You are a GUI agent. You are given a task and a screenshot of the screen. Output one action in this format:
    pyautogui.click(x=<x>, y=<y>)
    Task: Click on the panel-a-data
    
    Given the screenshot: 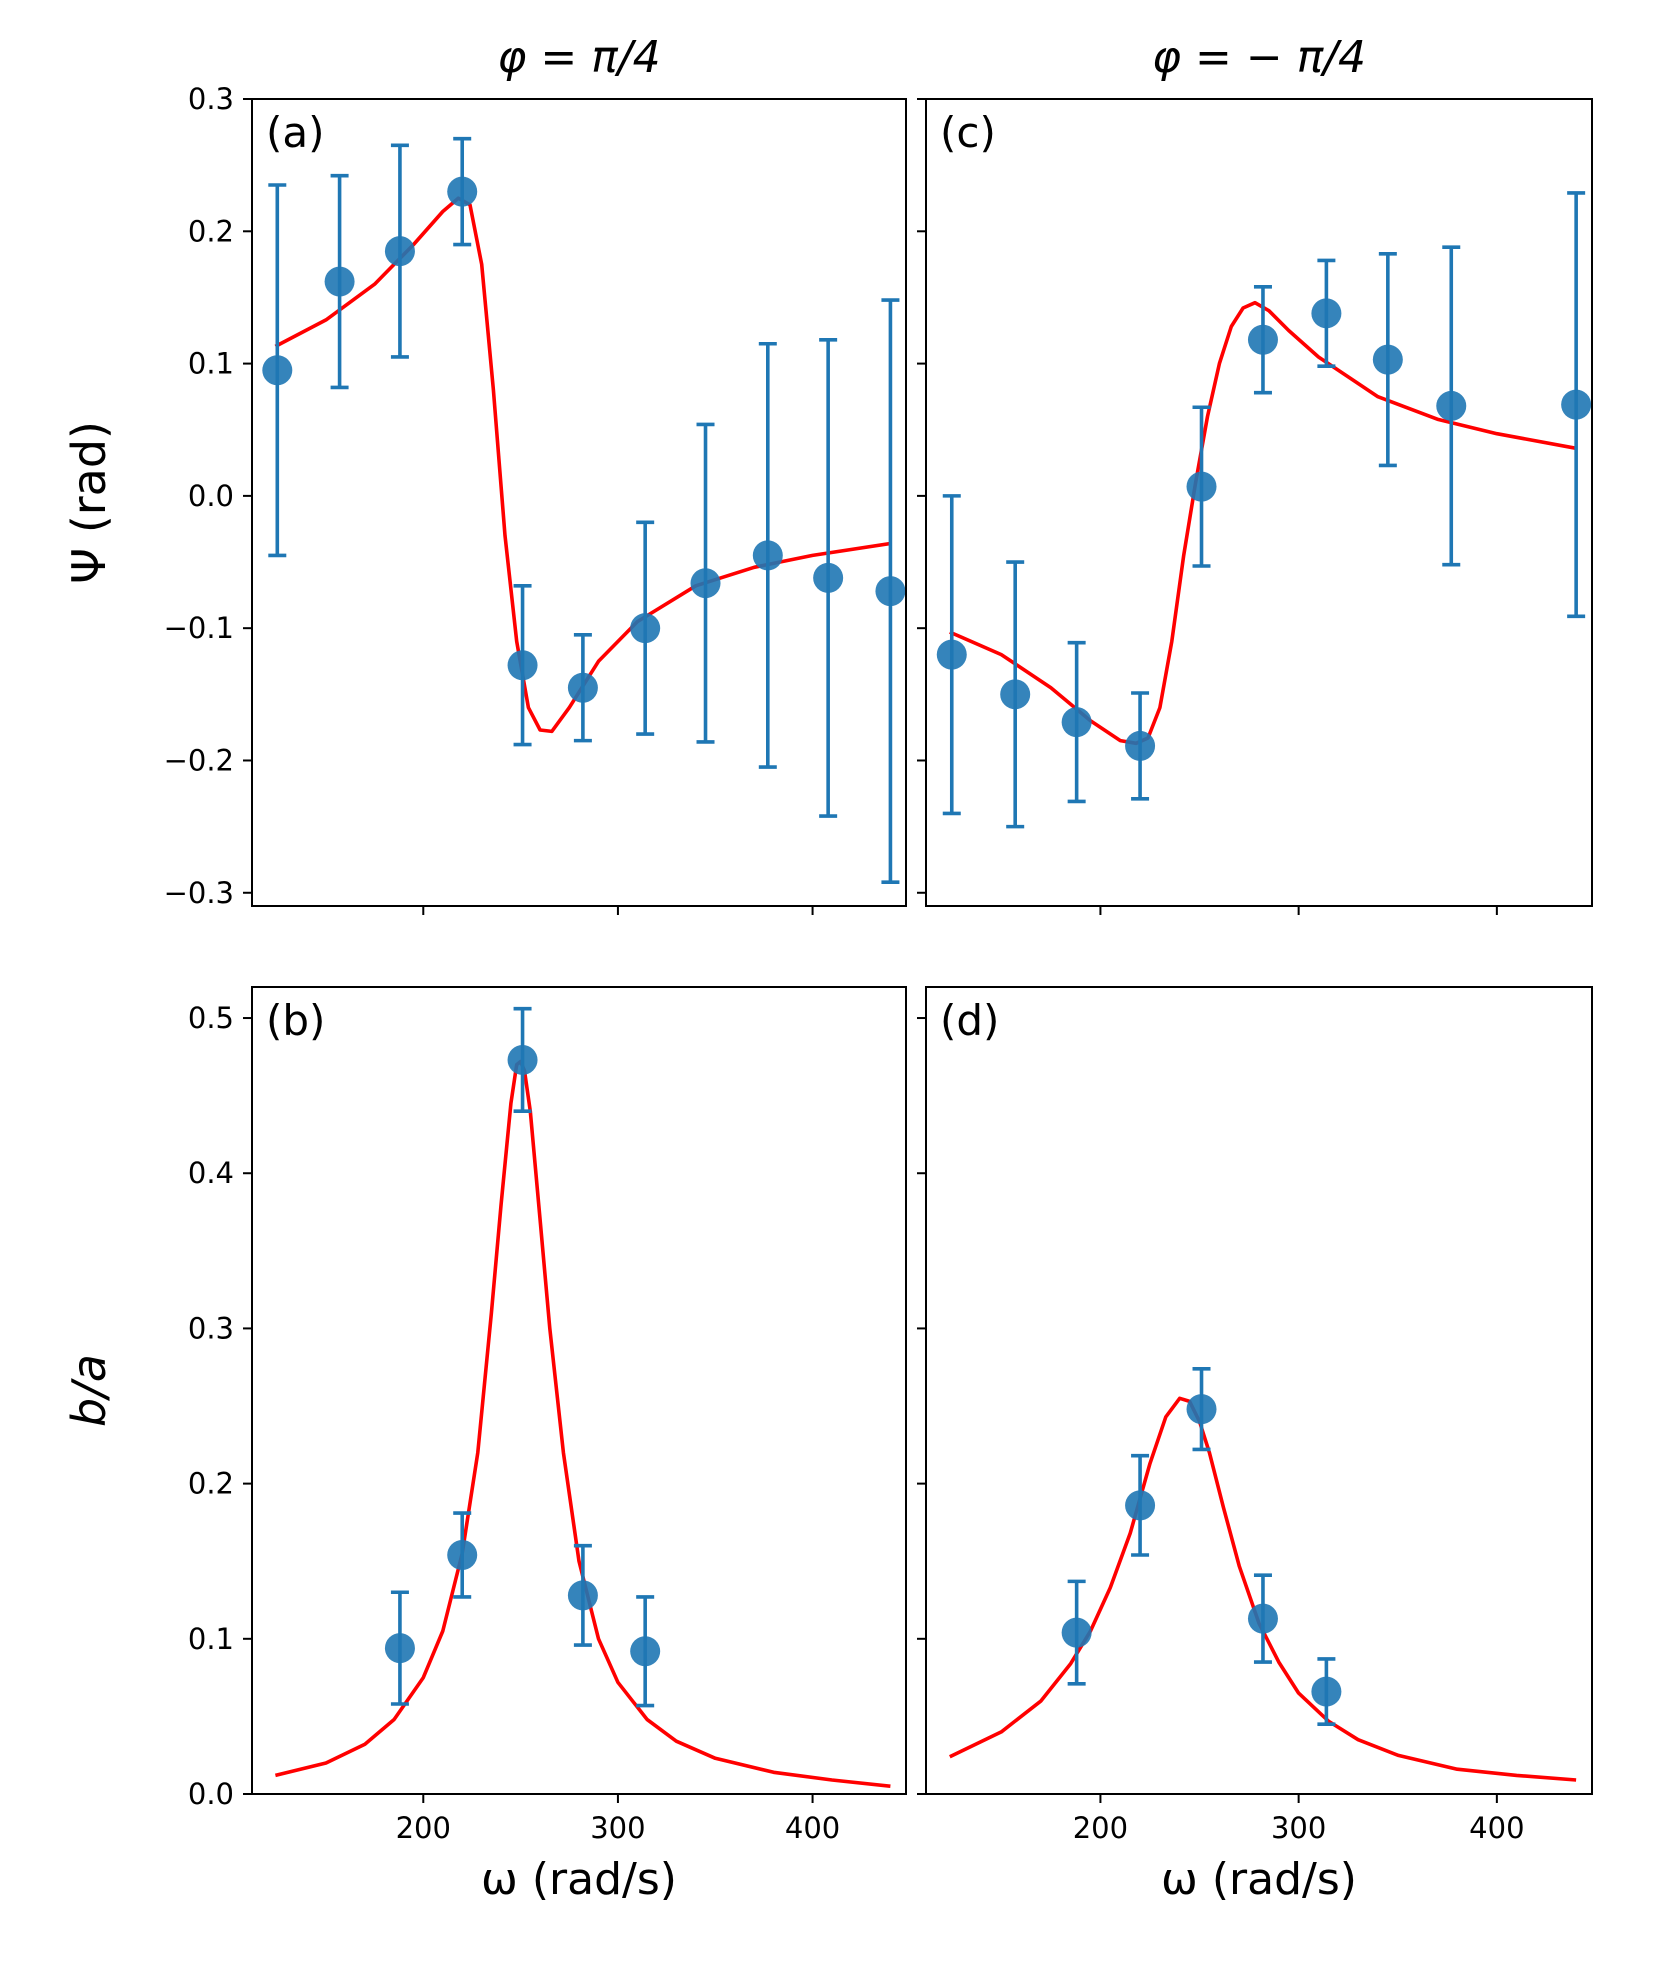 What is the action you would take?
    pyautogui.click(x=584, y=510)
    